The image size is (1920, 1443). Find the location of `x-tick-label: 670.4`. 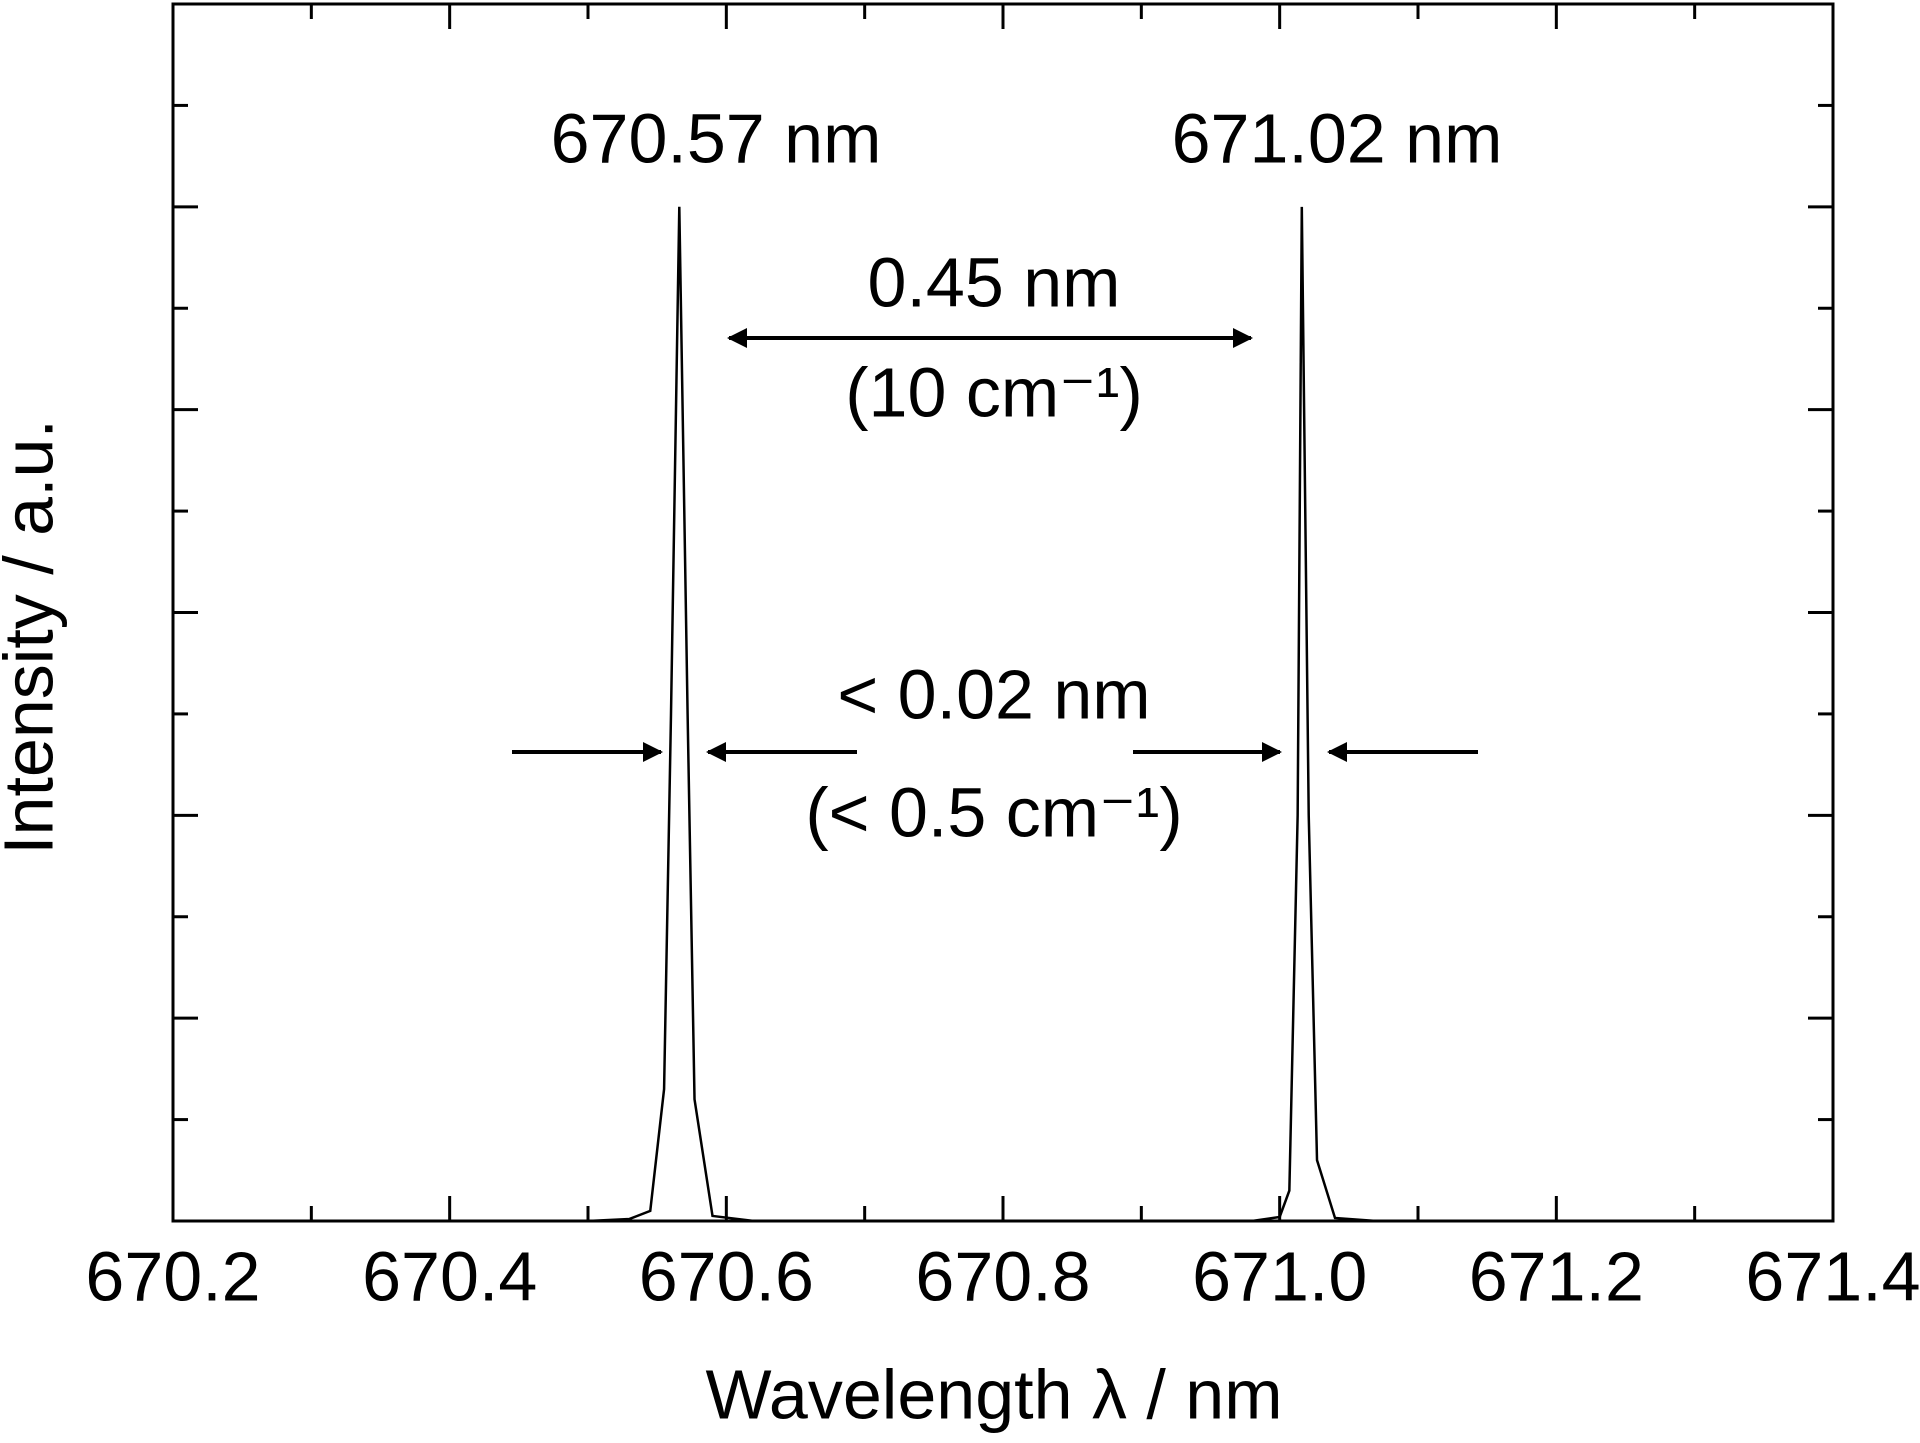

x-tick-label: 670.4 is located at coordinates (449, 1276).